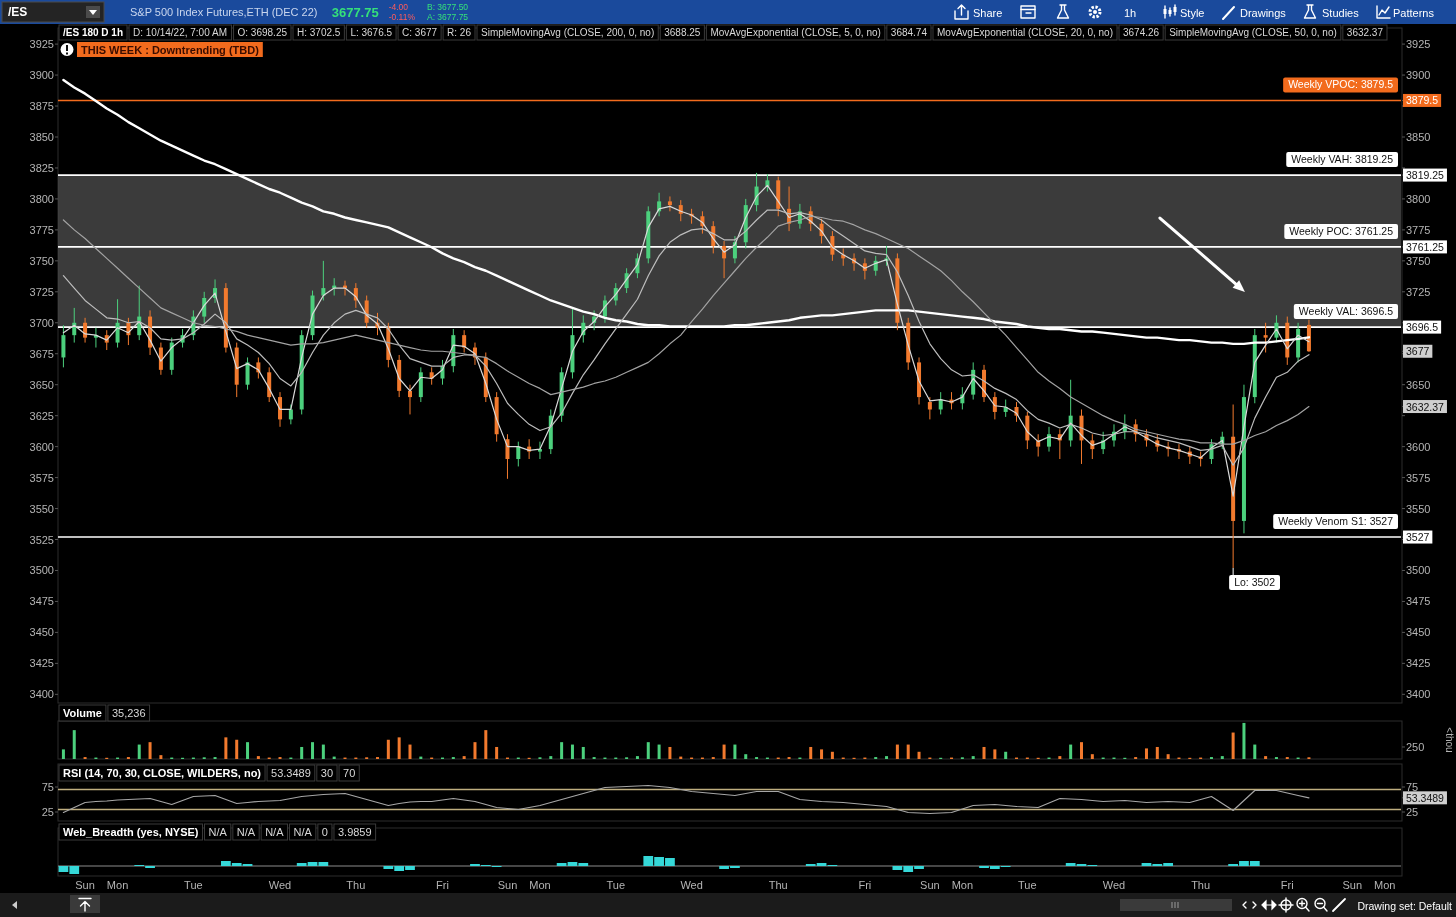  Describe the element at coordinates (1414, 13) in the screenshot. I see `text: Patterns` at that location.